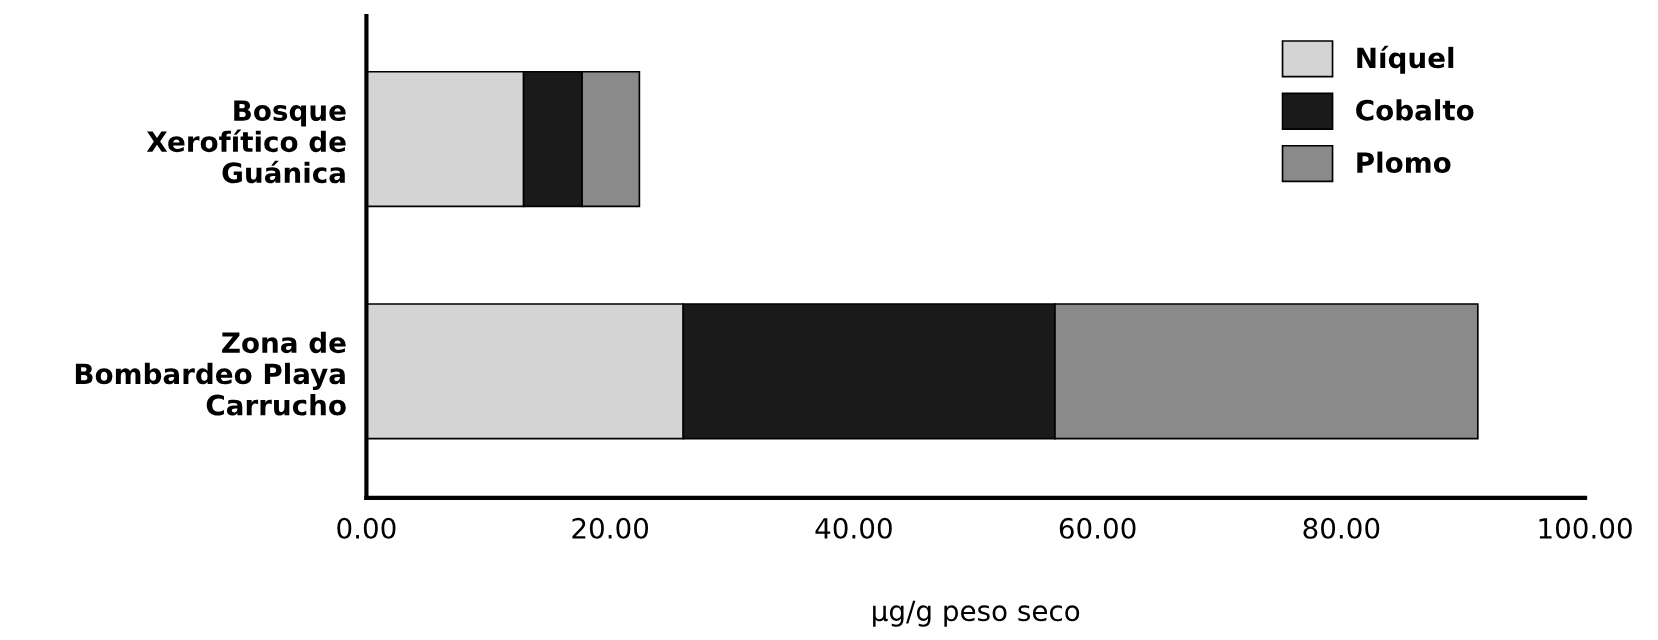 This screenshot has width=1658, height=640. Describe the element at coordinates (1341, 528) in the screenshot. I see `x-tick-label: 80.00` at that location.